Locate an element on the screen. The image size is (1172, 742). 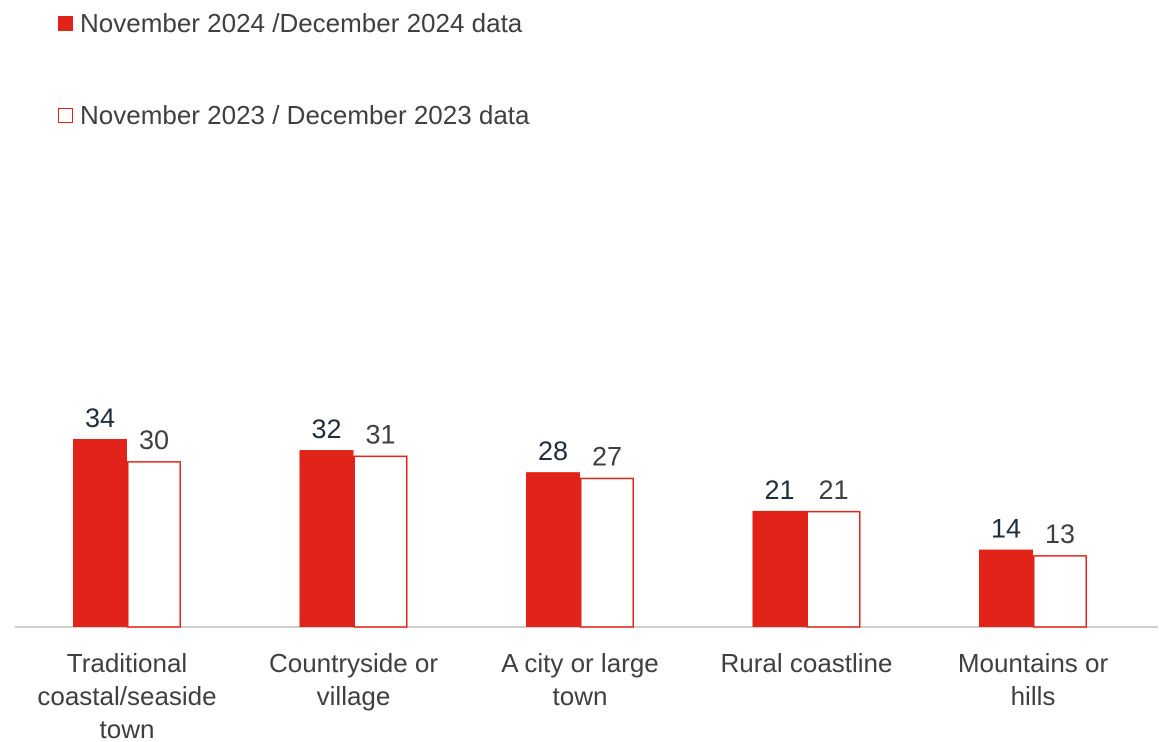
data-label: 30 is located at coordinates (154, 440).